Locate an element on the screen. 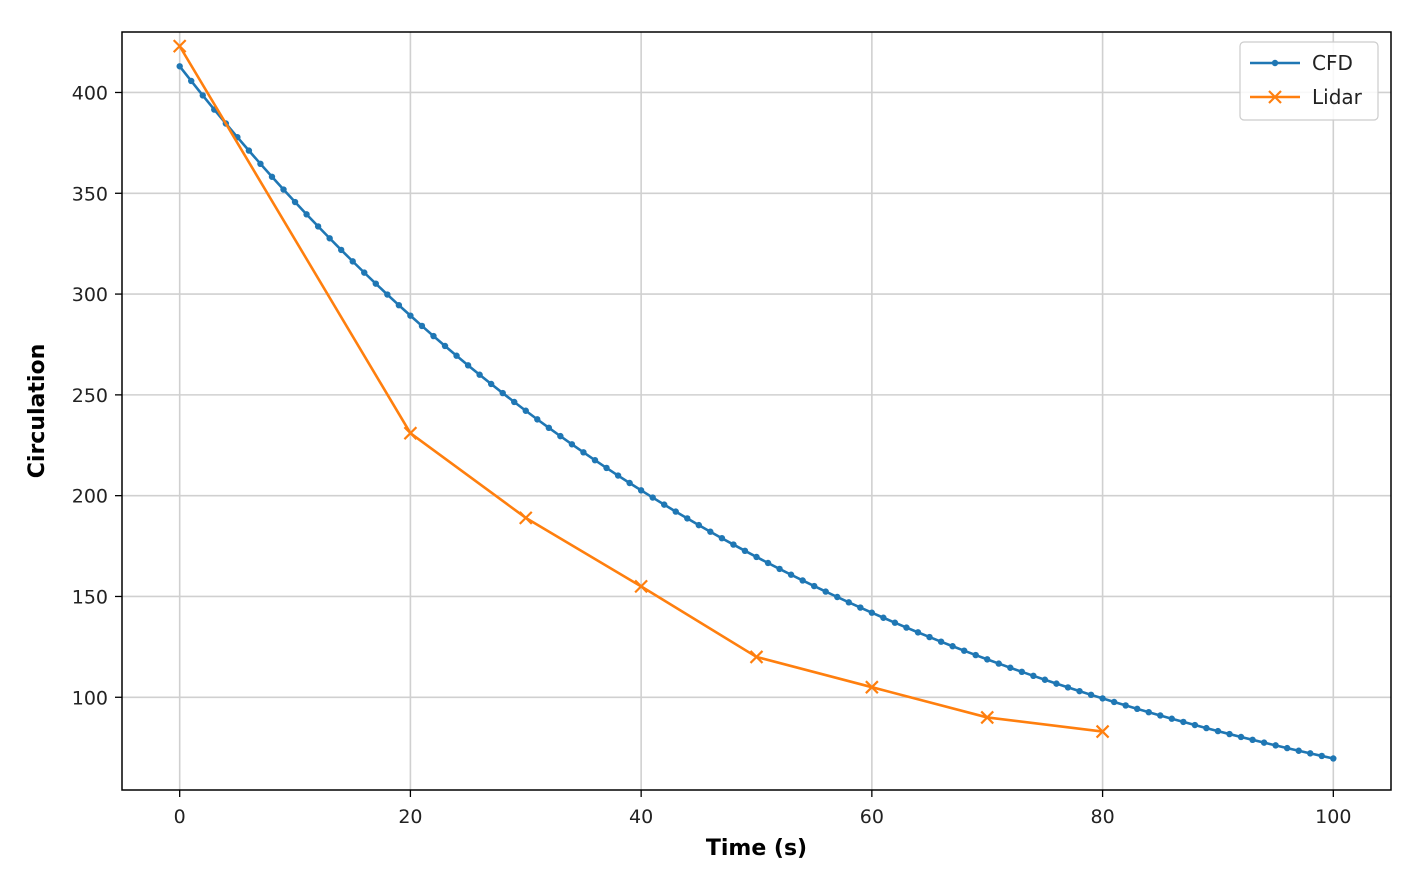 The width and height of the screenshot is (1415, 884). legend-label: CFD is located at coordinates (1332, 63).